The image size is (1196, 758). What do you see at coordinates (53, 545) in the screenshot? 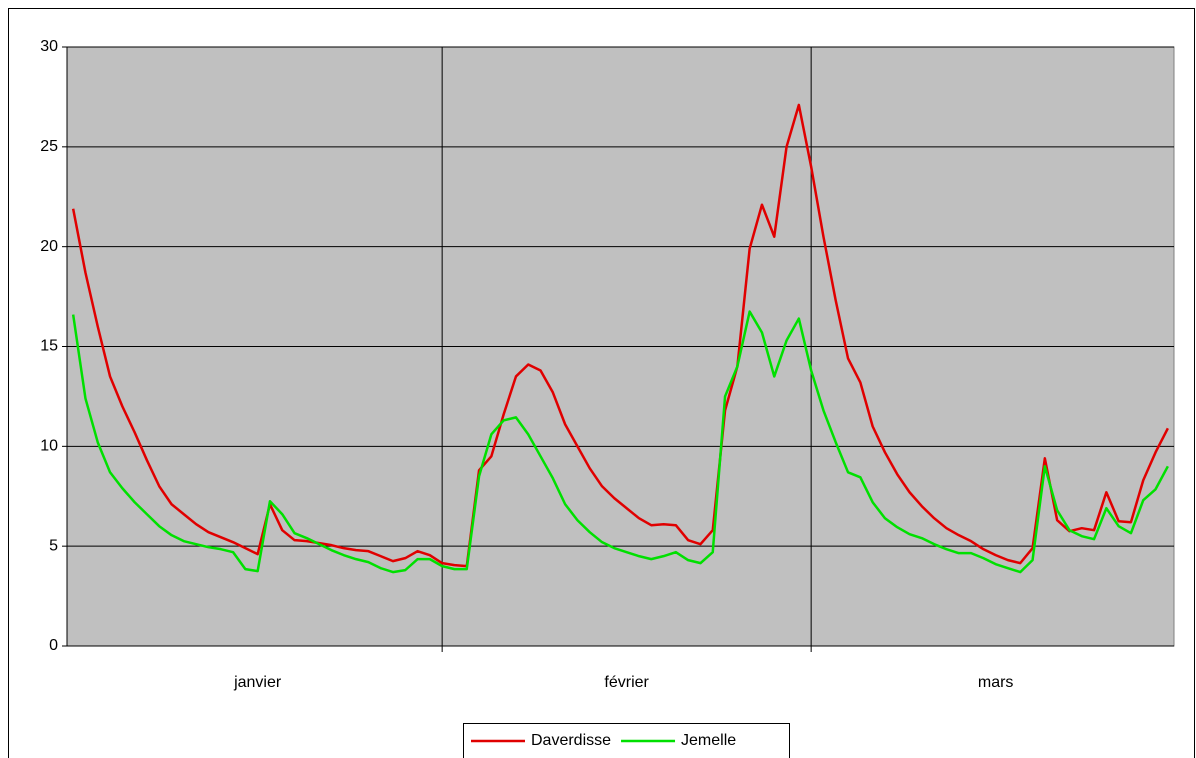
I see `y-tick-label: 5` at bounding box center [53, 545].